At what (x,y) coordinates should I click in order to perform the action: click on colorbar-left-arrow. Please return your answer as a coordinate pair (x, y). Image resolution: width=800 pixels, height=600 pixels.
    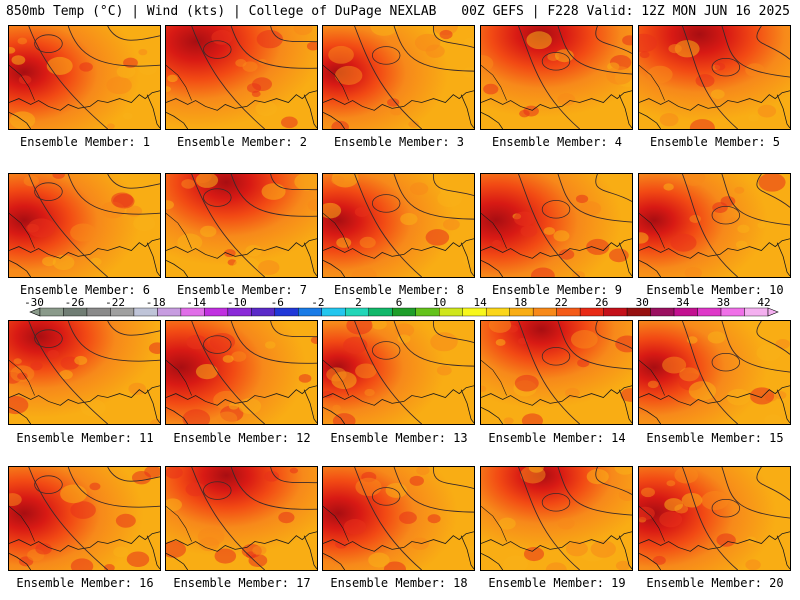
    Looking at the image, I should click on (35, 312).